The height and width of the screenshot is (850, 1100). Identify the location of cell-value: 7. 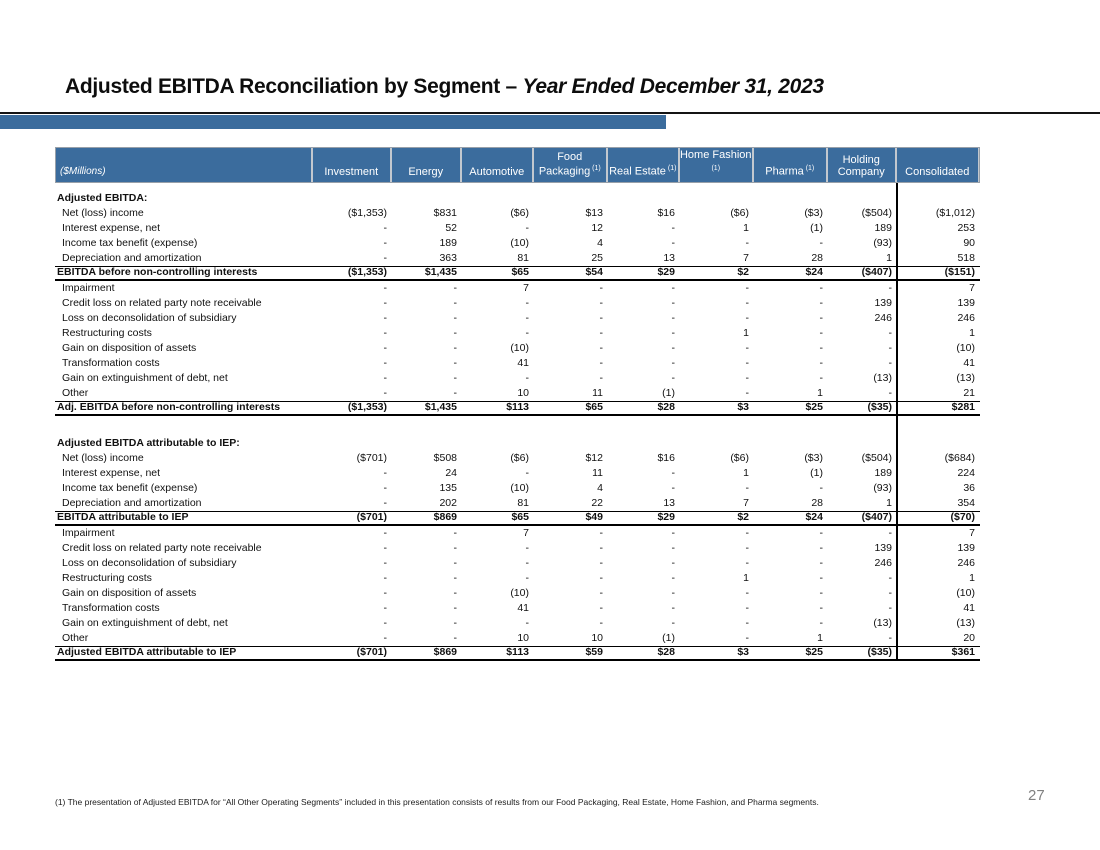
(972, 288).